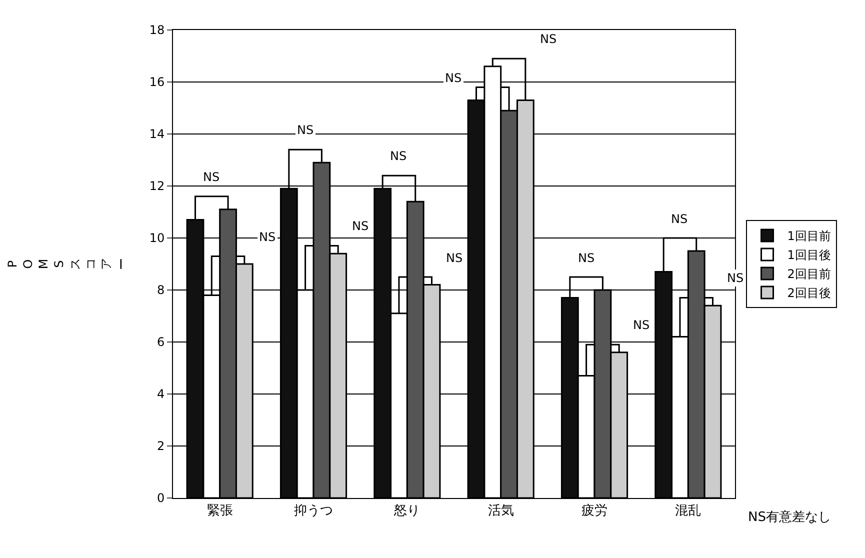  I want to click on y-tick-label: 16, so click(157, 82).